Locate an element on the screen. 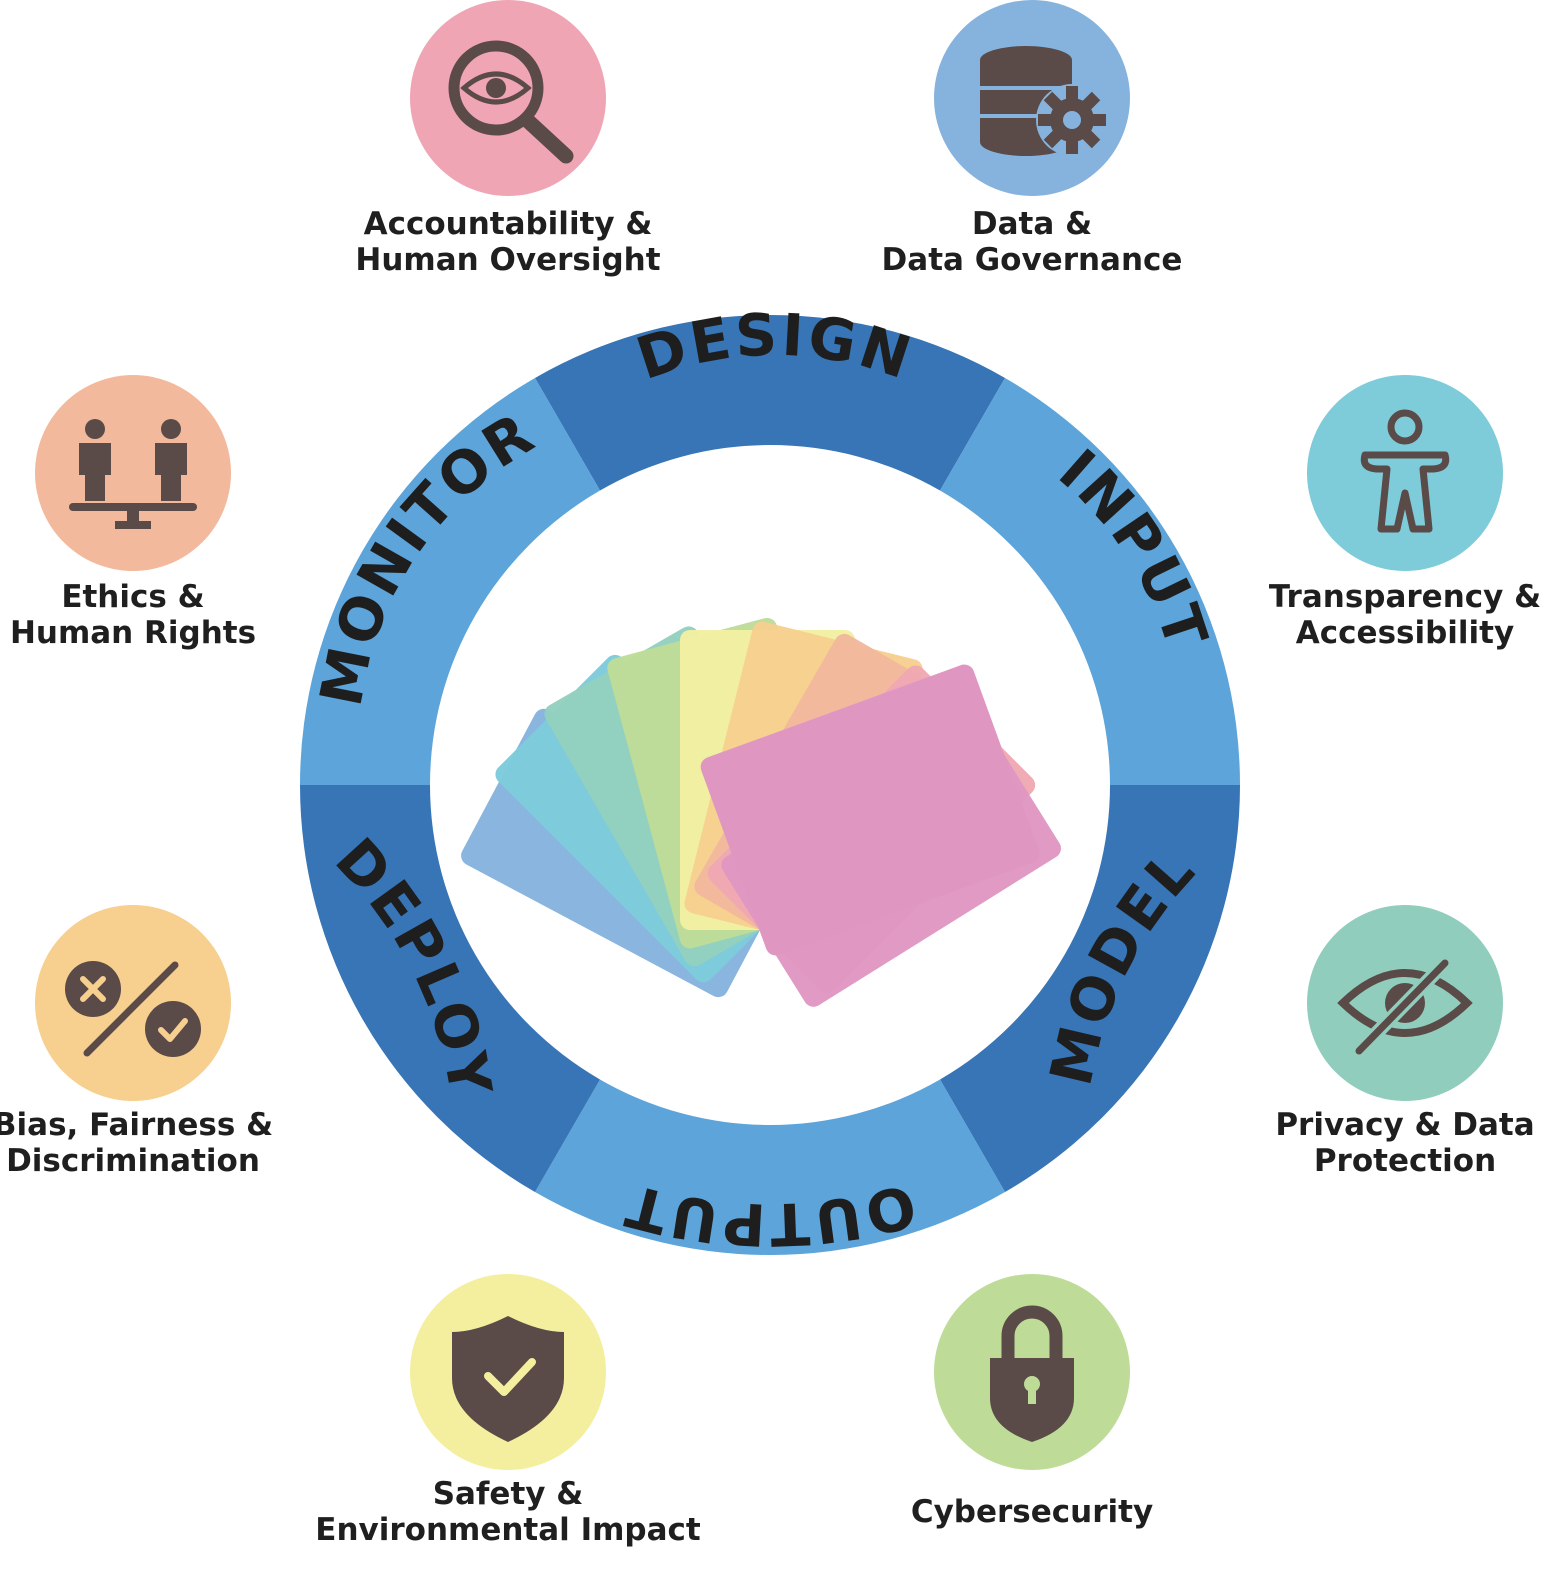 This screenshot has height=1572, width=1544. ring-segment-model is located at coordinates (1090, 989).